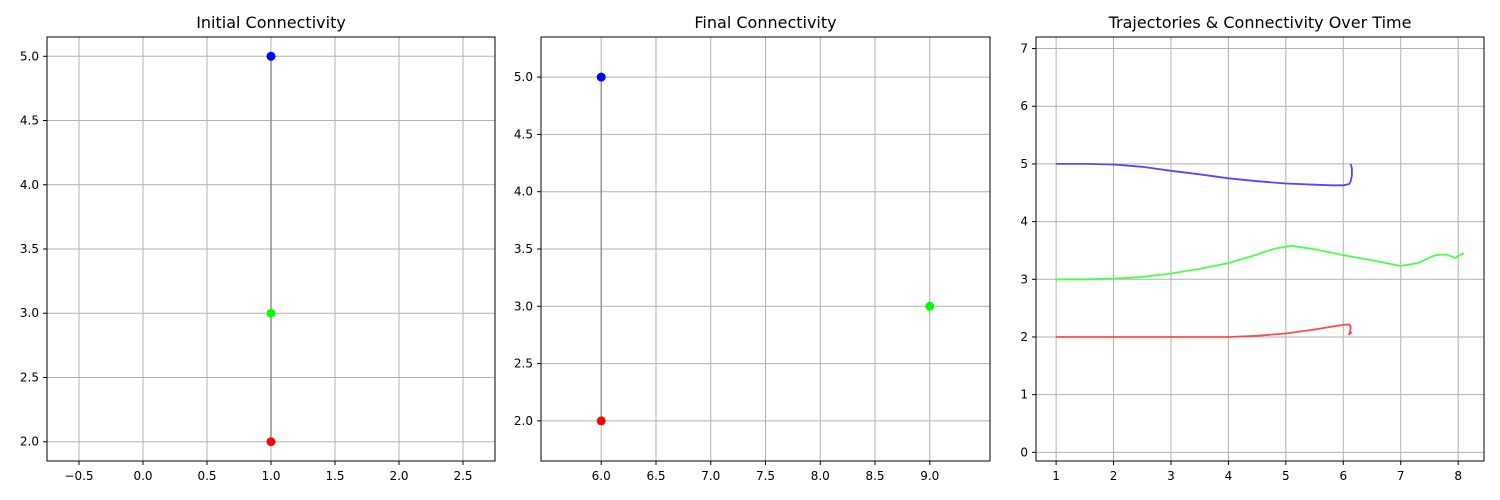  I want to click on x-tick-label: 7.5, so click(765, 476).